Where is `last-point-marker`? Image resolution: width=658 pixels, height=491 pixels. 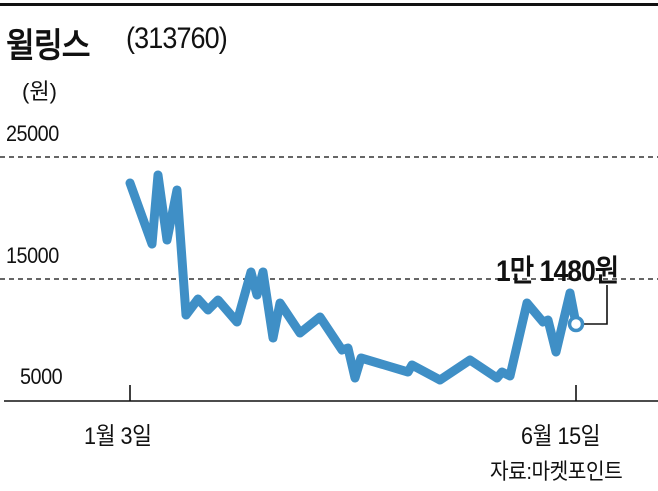 last-point-marker is located at coordinates (576, 324).